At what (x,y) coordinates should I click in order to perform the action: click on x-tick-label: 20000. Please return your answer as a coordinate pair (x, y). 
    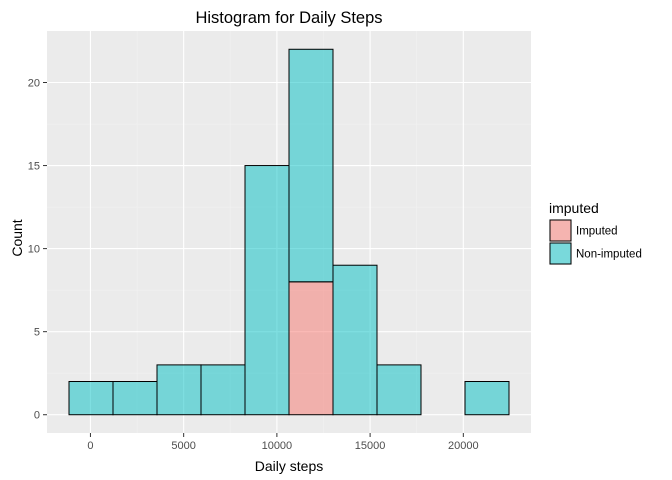
    Looking at the image, I should click on (463, 446).